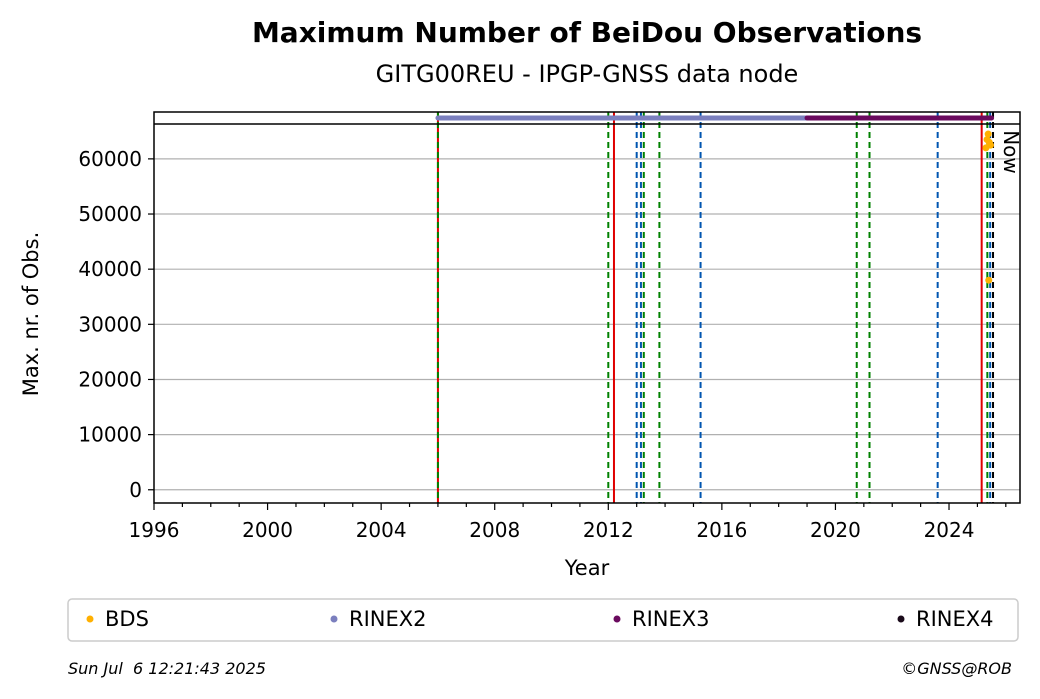 The height and width of the screenshot is (699, 1040). Describe the element at coordinates (110, 379) in the screenshot. I see `y-tick-label: 20000` at that location.